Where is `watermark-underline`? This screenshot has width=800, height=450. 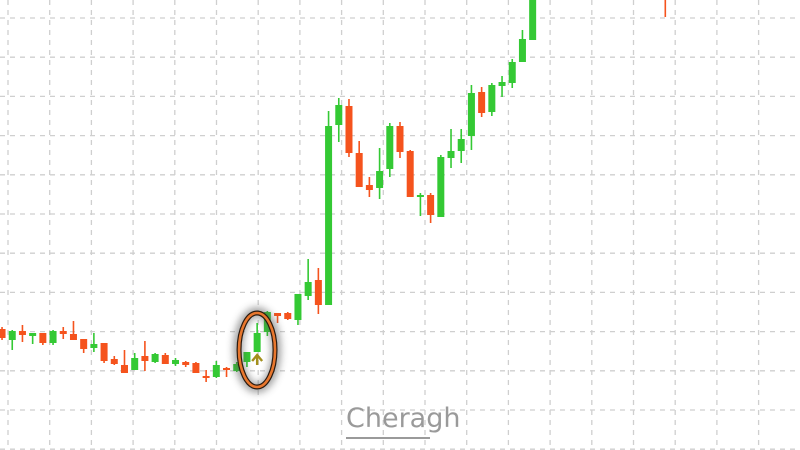
watermark-underline is located at coordinates (388, 438).